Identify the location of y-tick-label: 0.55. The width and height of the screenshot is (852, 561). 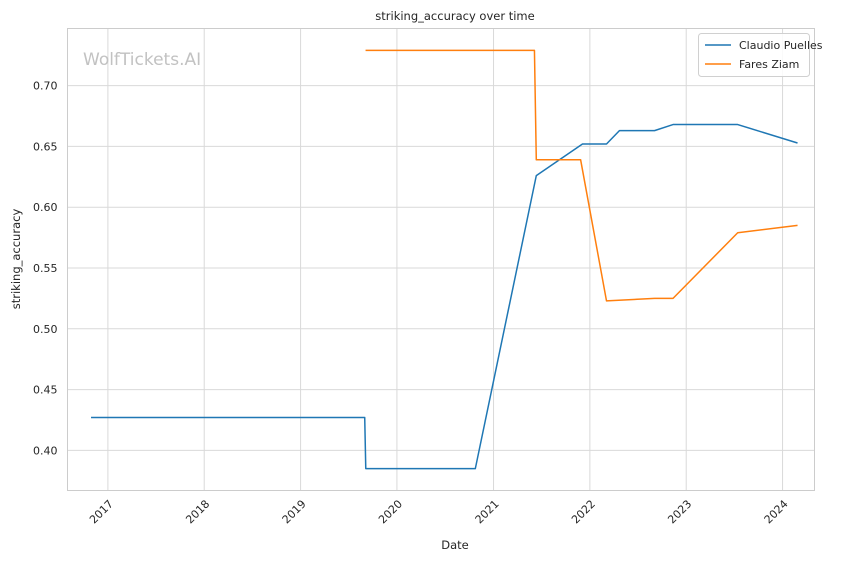
(45, 268).